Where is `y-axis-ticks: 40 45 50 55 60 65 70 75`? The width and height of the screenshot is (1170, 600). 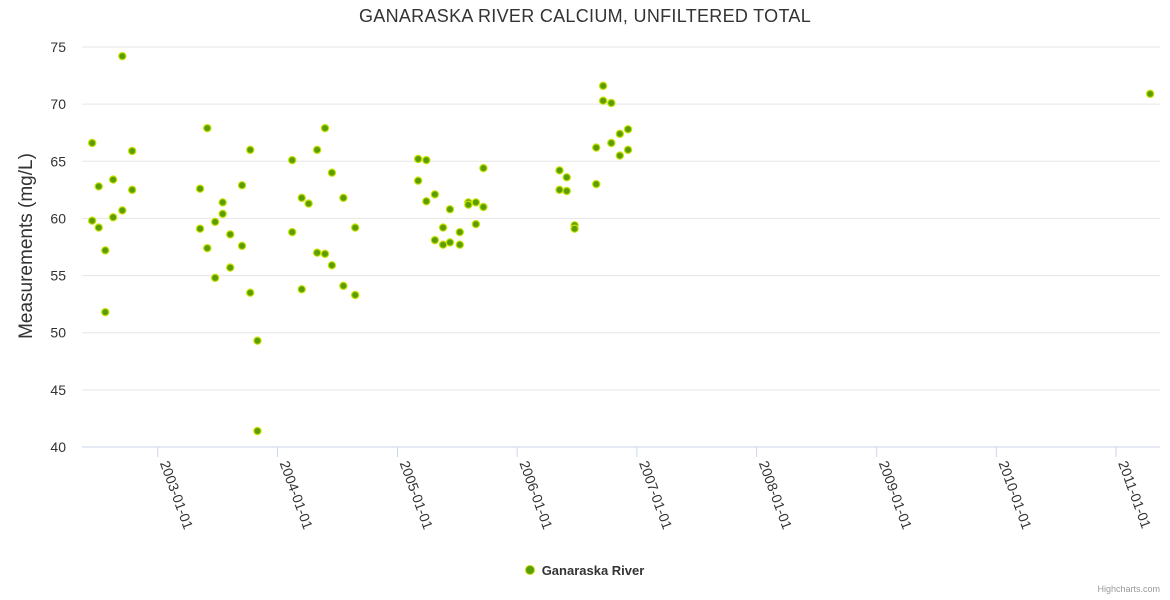 y-axis-ticks: 40 45 50 55 60 65 70 75 is located at coordinates (58, 247).